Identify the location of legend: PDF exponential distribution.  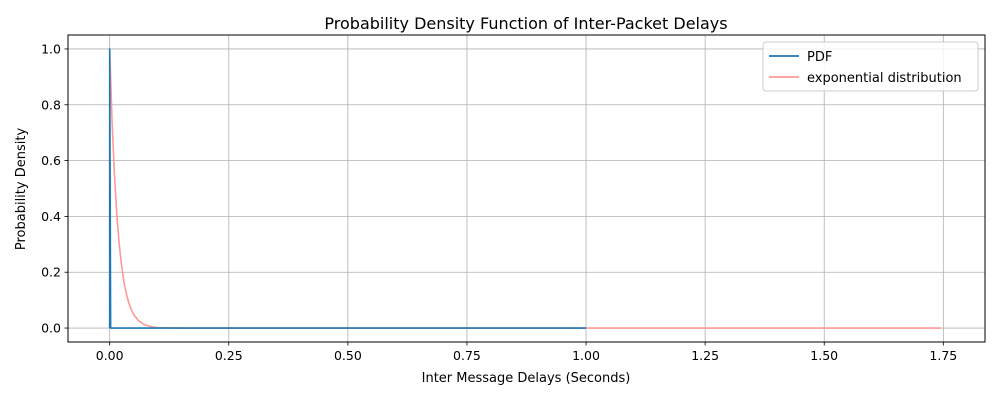
(870, 66).